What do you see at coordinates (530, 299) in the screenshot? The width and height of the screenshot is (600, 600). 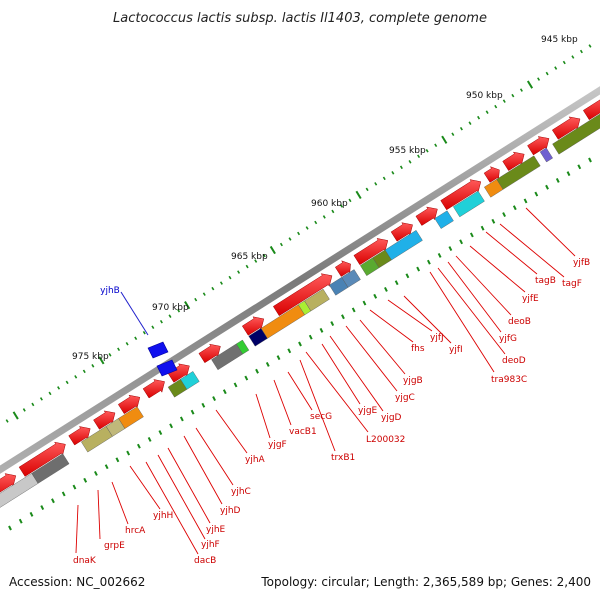 I see `gene-label-yjfE: yjfE` at bounding box center [530, 299].